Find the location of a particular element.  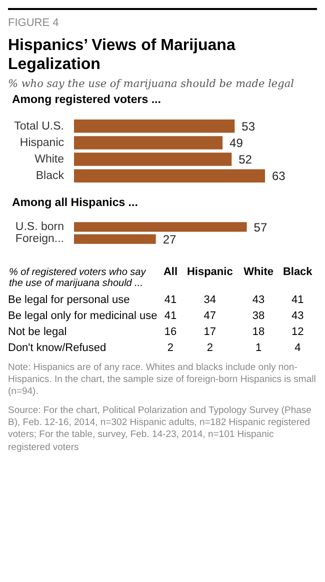

data-label: 18 is located at coordinates (258, 332).